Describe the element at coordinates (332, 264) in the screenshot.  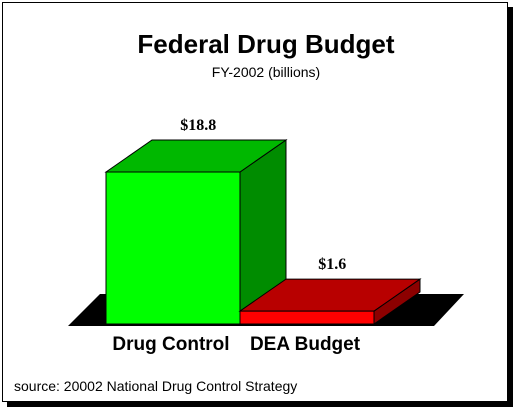
I see `value-label: $1.6` at that location.